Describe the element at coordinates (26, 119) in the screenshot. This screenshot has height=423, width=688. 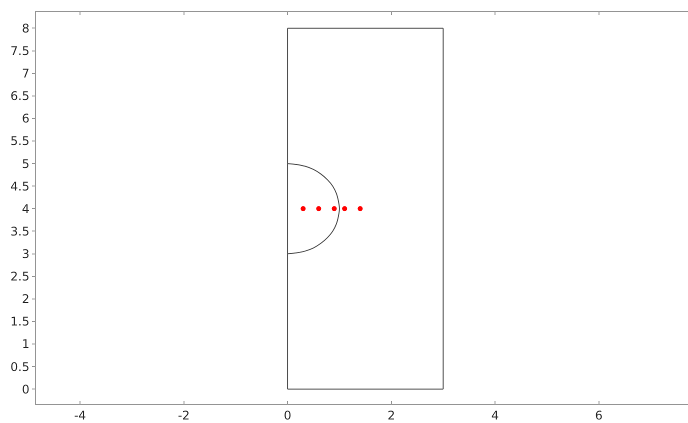
I see `y-tick-label: 6` at that location.